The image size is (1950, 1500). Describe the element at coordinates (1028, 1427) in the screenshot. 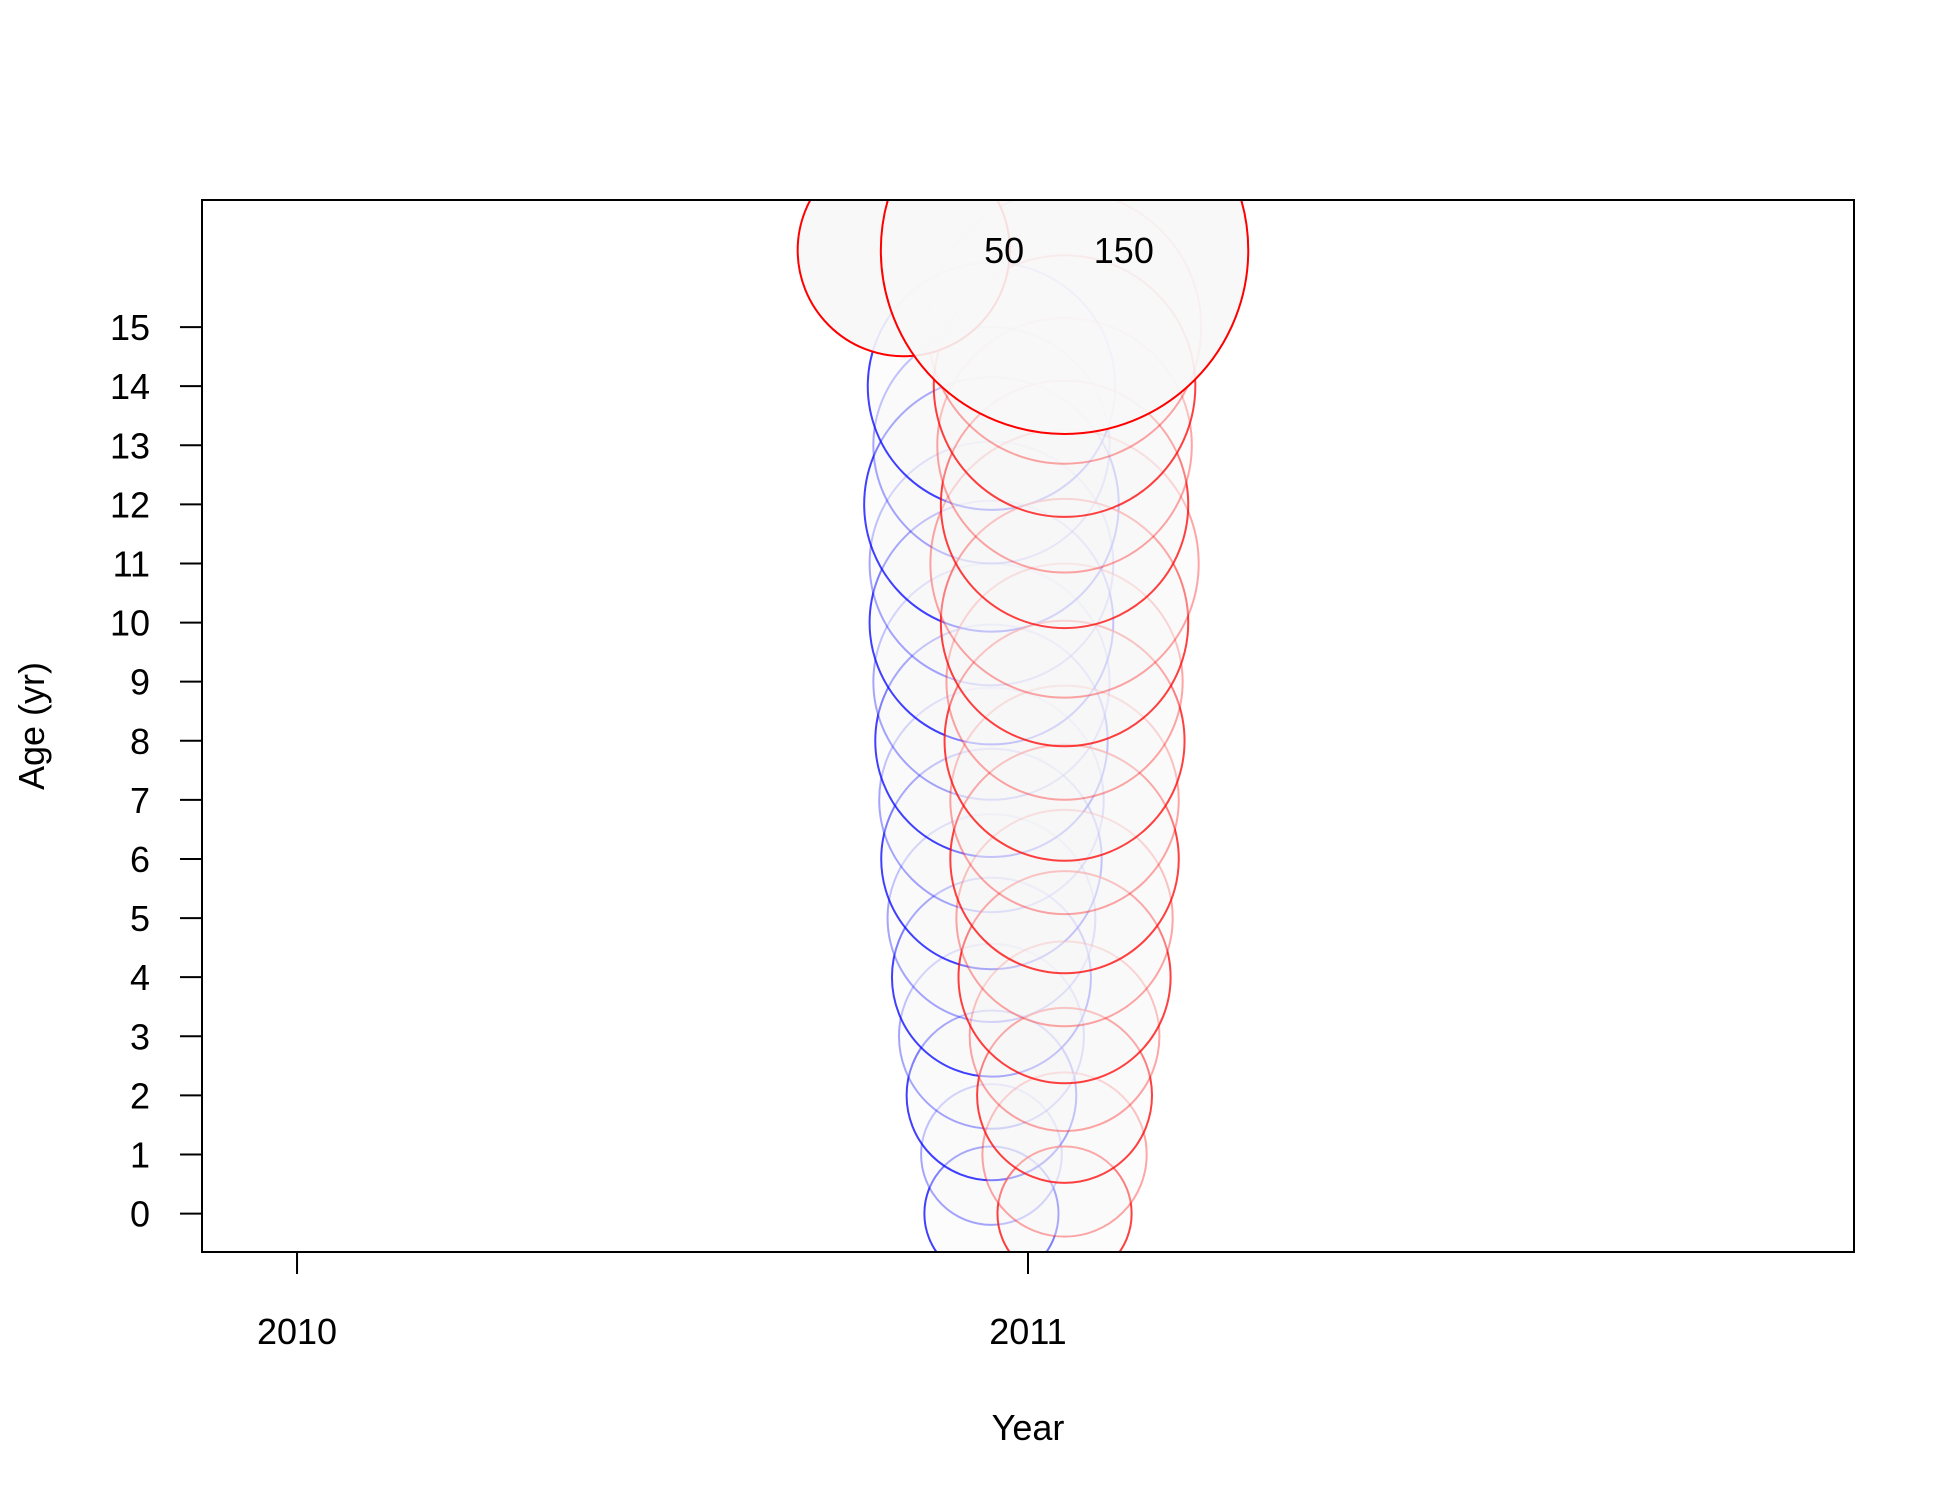

I see `x-axis-label: Year` at that location.